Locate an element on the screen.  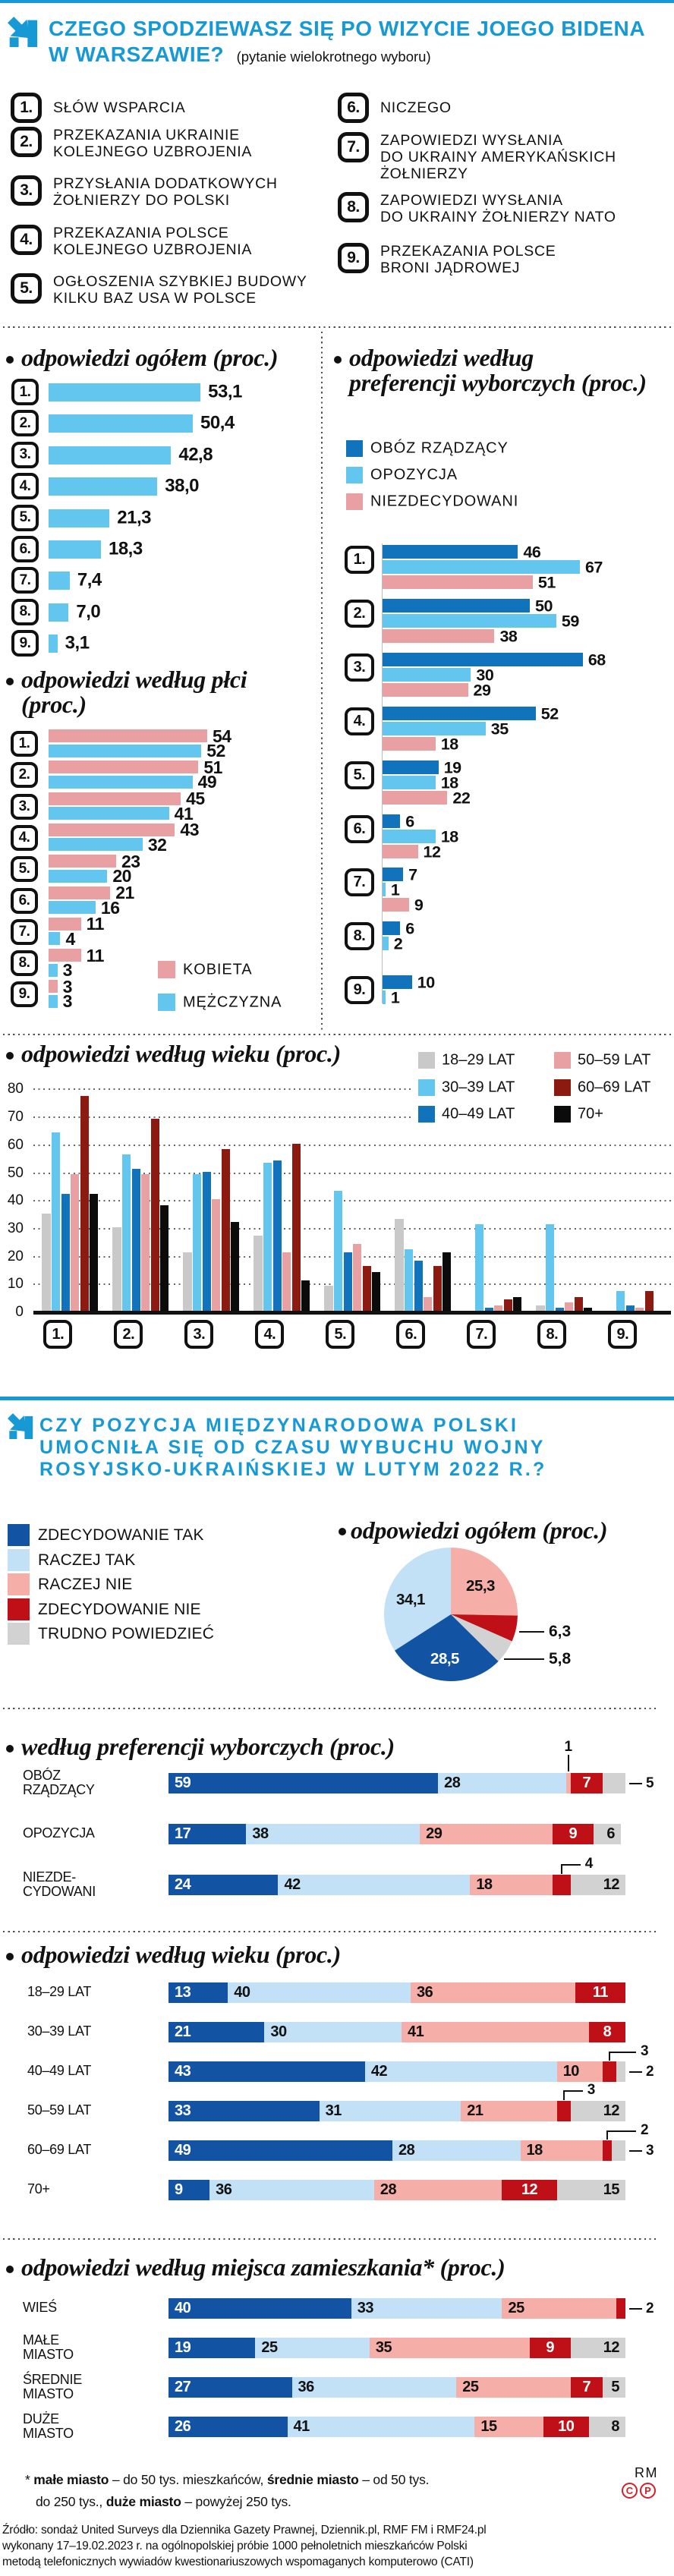
stacked-segment: 43 is located at coordinates (266, 2071).